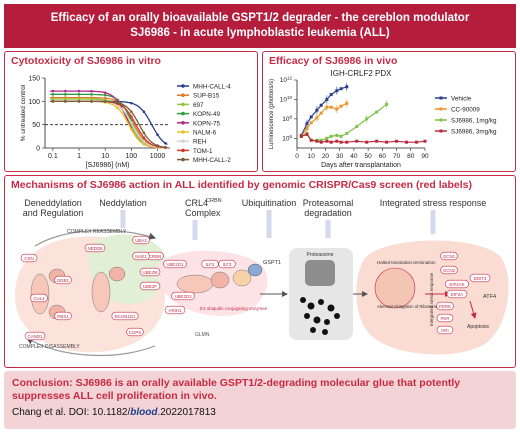 The height and width of the screenshot is (433, 520). What do you see at coordinates (39, 298) in the screenshot?
I see `gene-node-cul4` at bounding box center [39, 298].